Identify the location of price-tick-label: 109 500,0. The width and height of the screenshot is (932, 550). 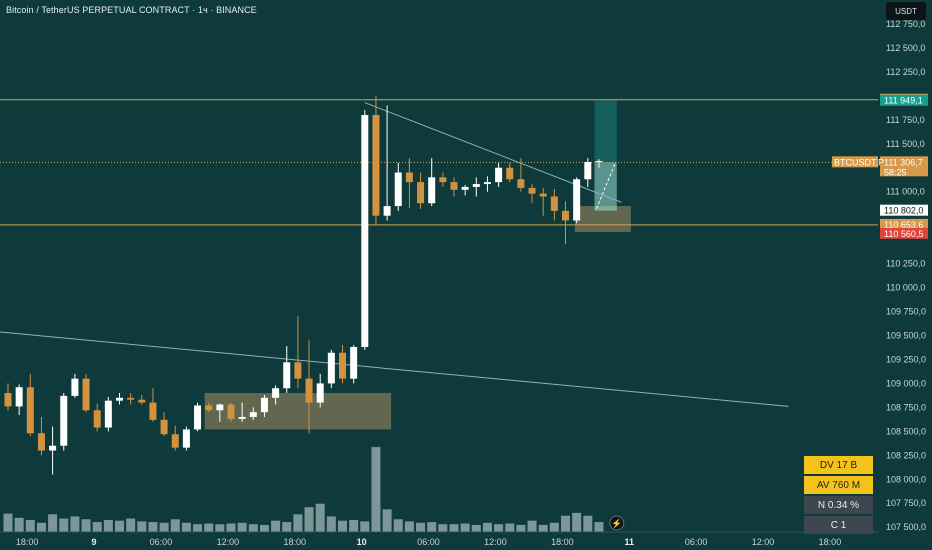
(906, 335).